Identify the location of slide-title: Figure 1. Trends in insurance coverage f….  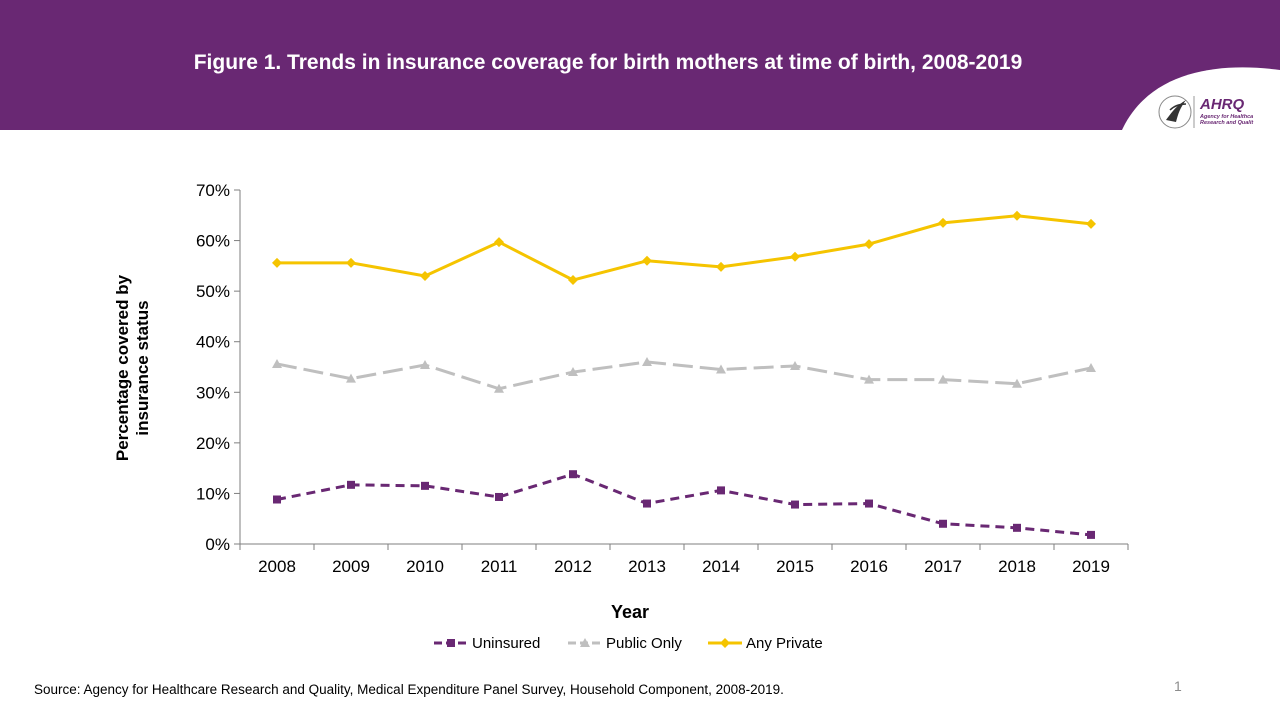
(608, 62).